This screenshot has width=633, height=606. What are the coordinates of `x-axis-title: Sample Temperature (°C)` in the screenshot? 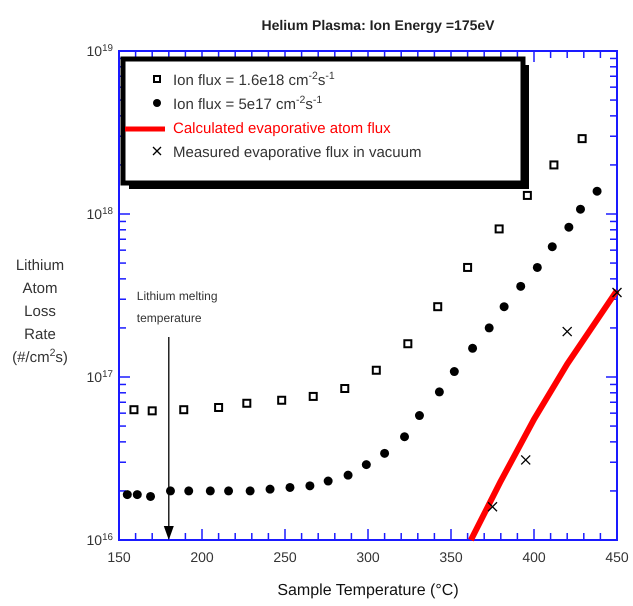 It's located at (368, 590).